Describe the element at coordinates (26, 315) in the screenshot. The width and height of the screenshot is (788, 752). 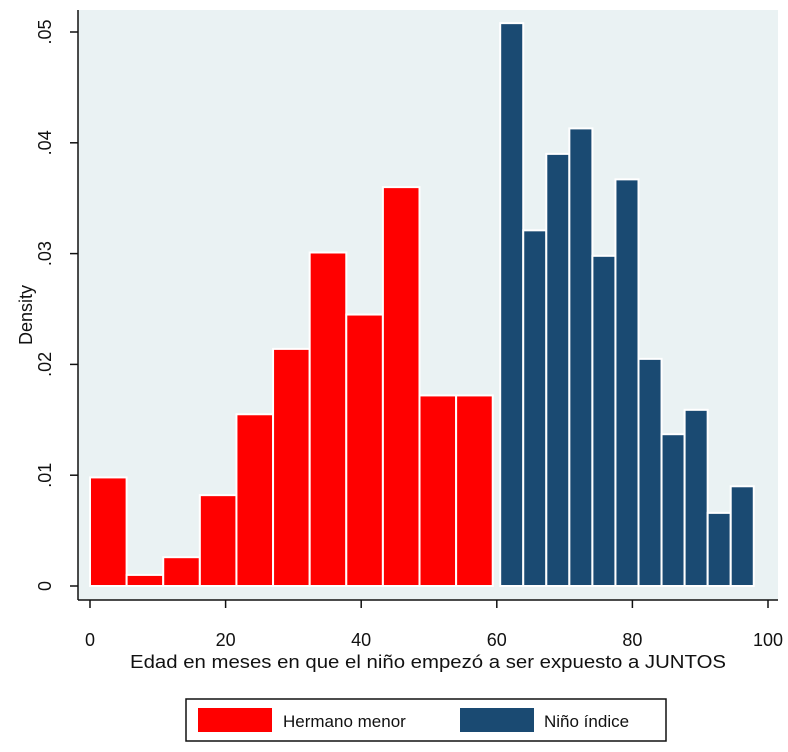
I see `y-axis-title: Density` at that location.